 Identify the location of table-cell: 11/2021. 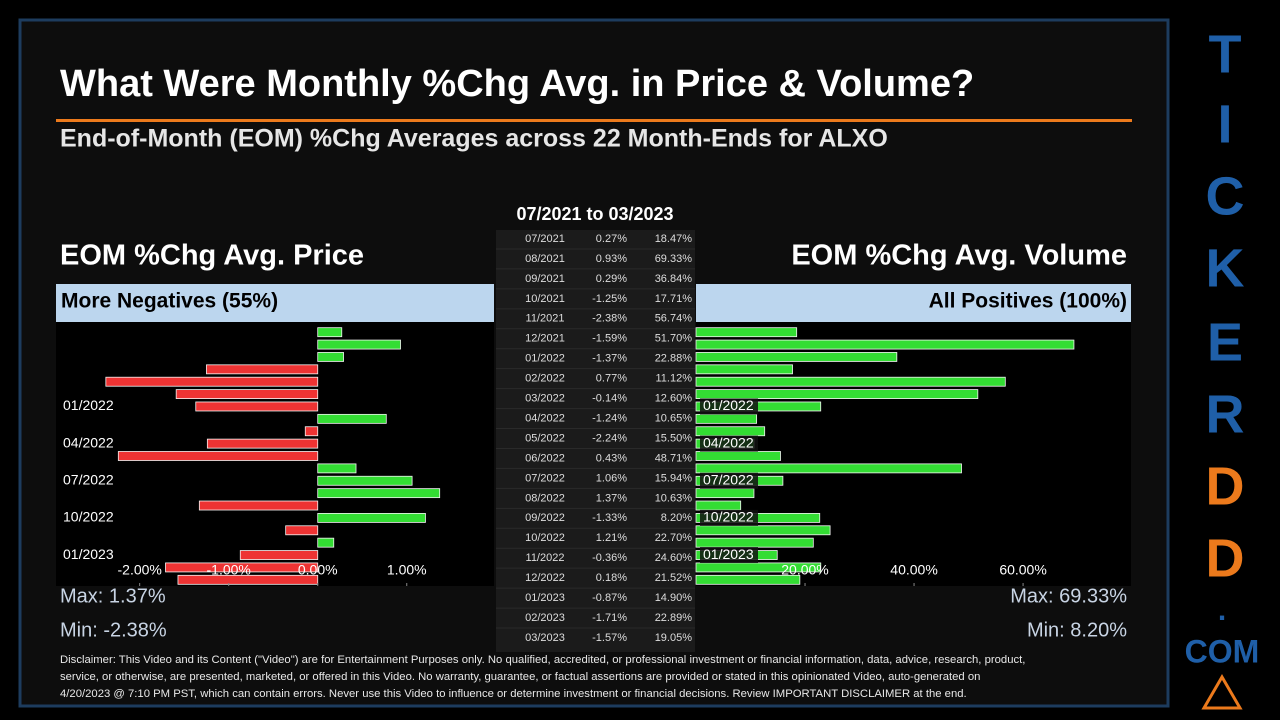
(545, 319).